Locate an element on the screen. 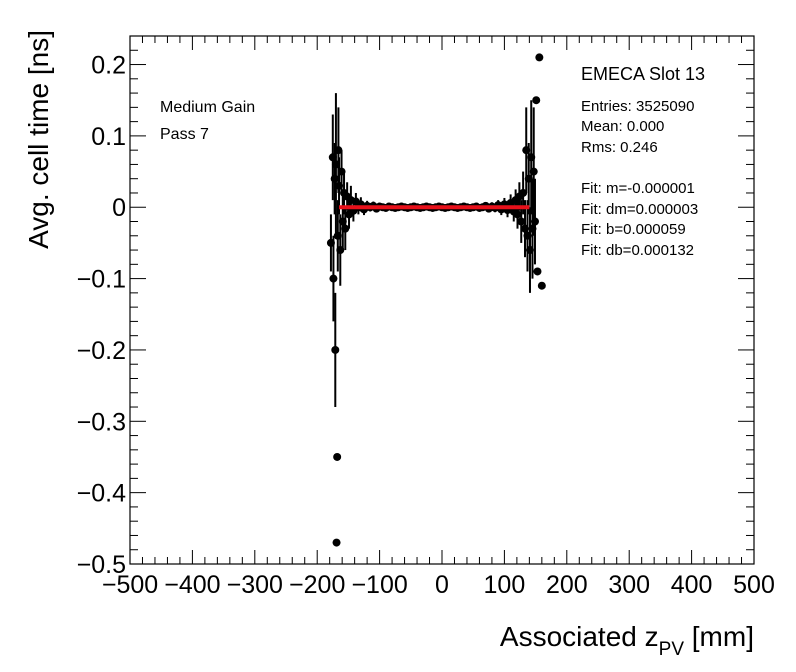 This screenshot has height=672, width=796. y-tick-label: −0.1 is located at coordinates (101, 280).